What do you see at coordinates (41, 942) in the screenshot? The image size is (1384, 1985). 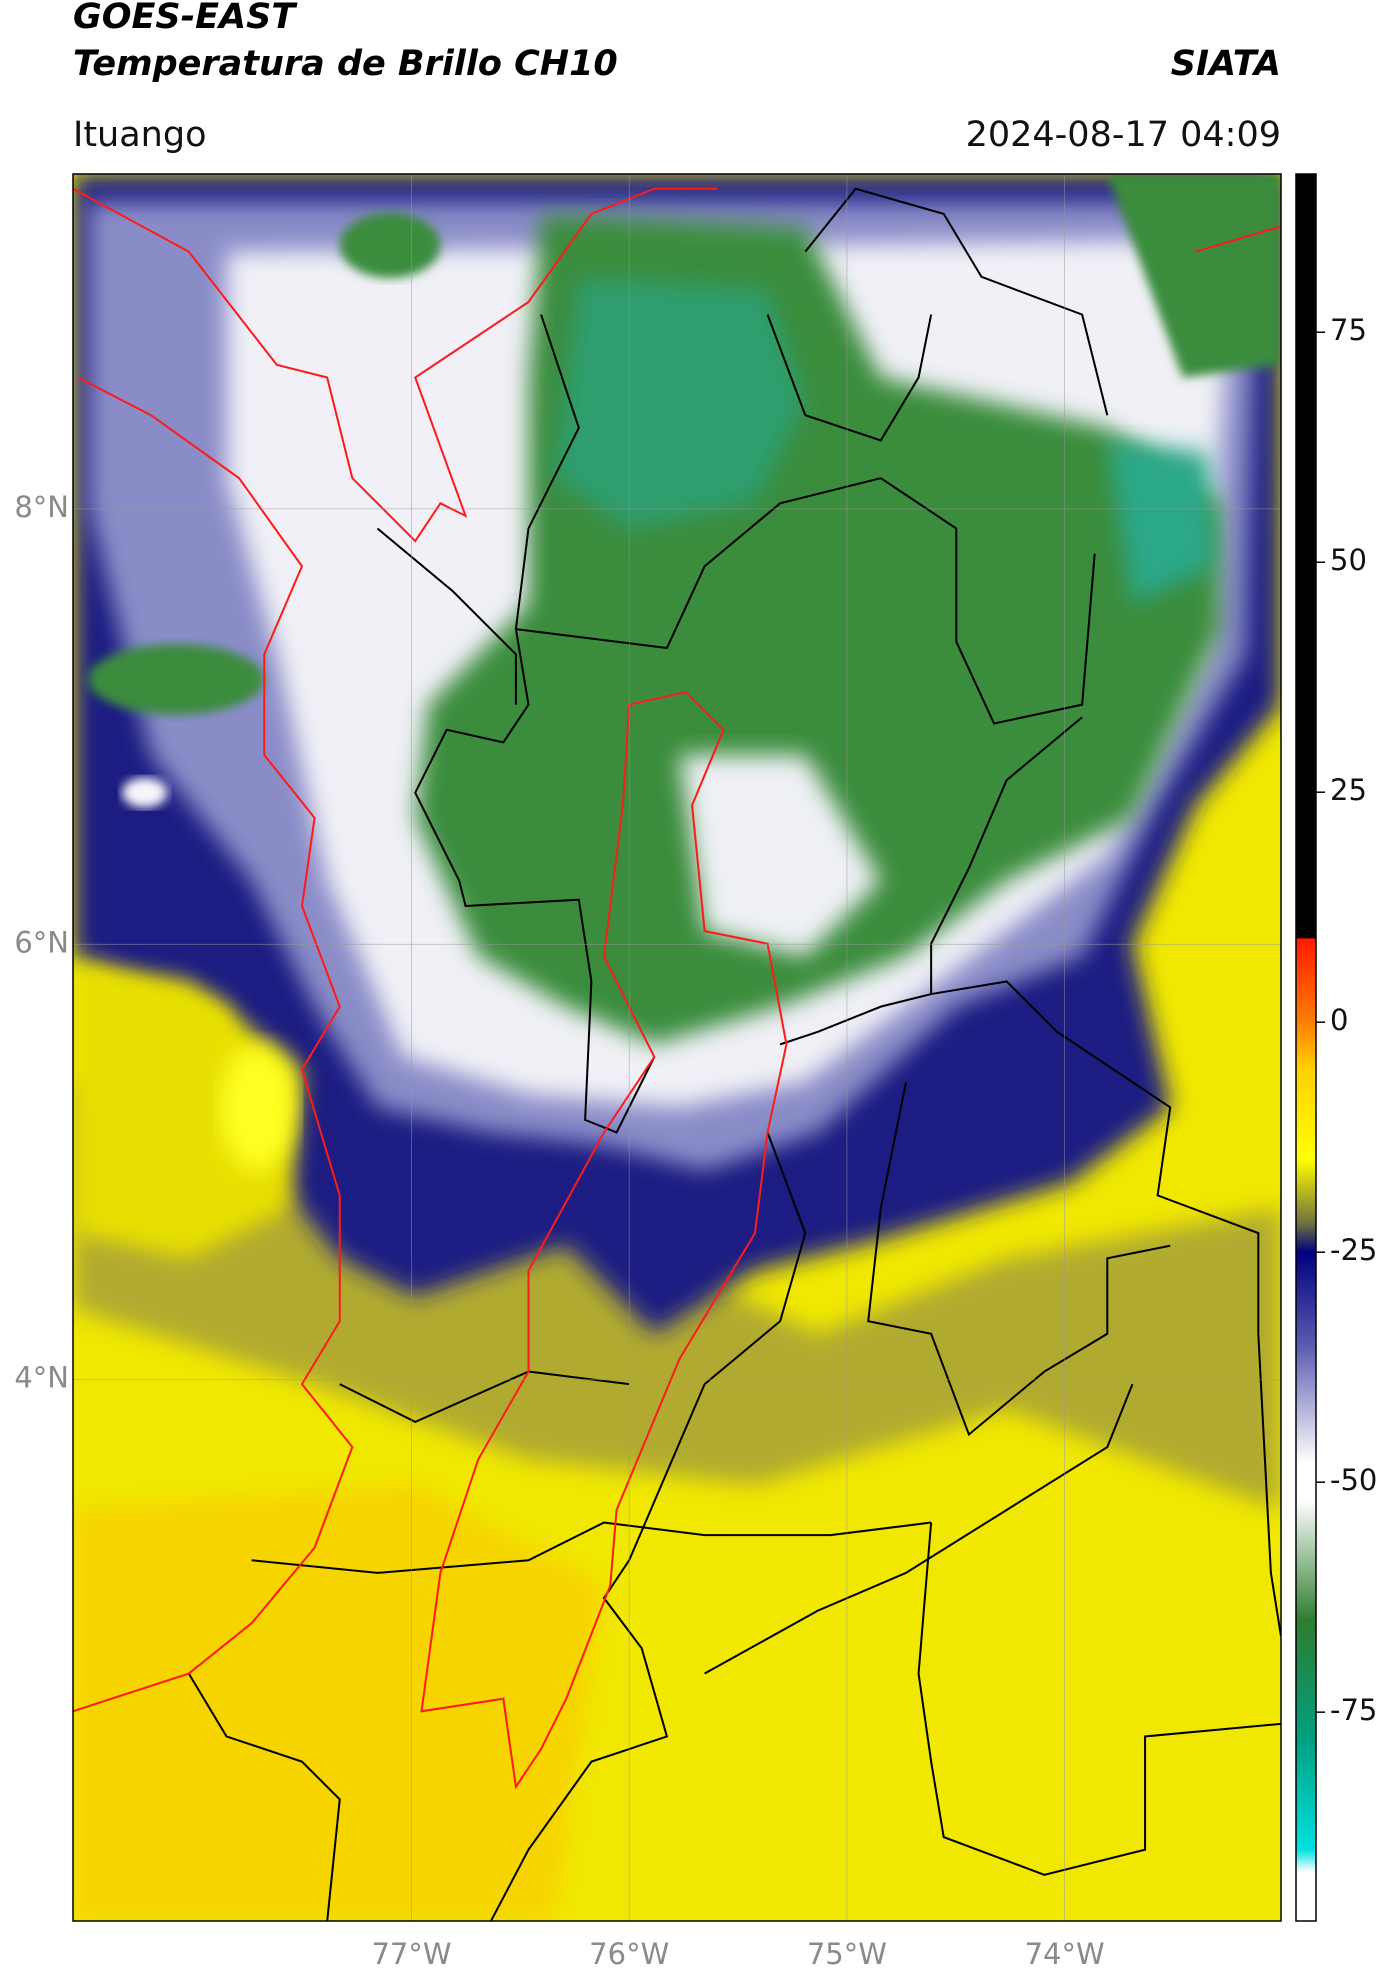 I see `y-tick-label: 6°N` at bounding box center [41, 942].